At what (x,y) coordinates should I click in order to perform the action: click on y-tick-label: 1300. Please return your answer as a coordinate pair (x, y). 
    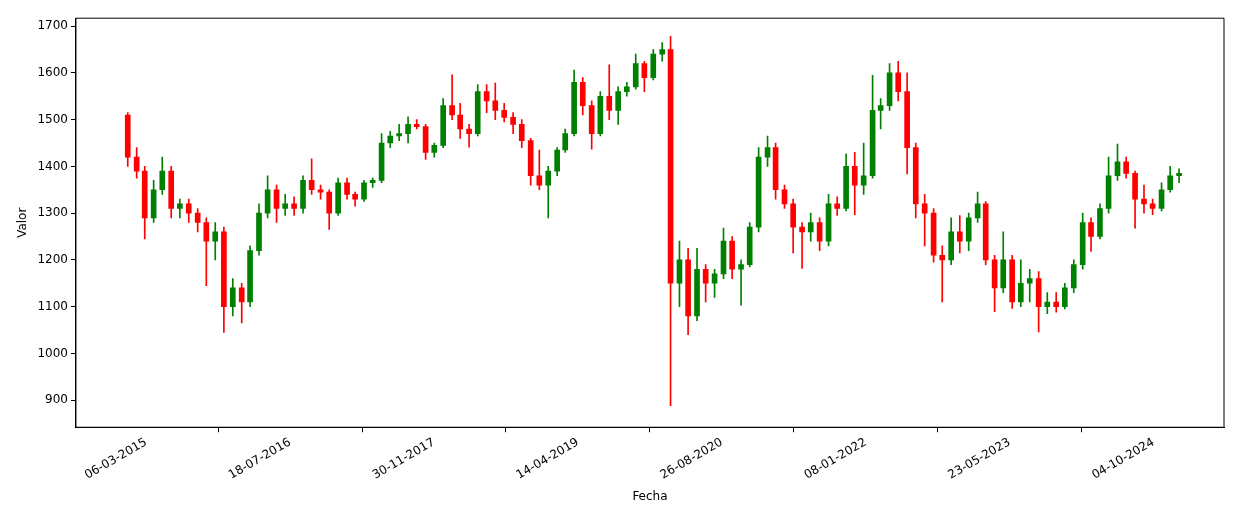
    Looking at the image, I should click on (52, 212).